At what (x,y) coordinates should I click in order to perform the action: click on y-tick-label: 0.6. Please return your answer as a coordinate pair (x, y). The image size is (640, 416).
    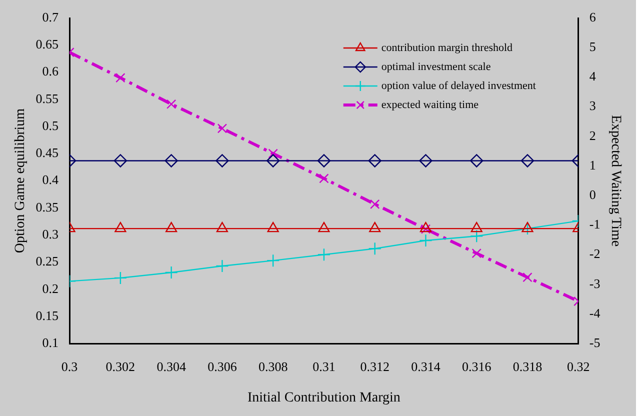
    Looking at the image, I should click on (51, 71).